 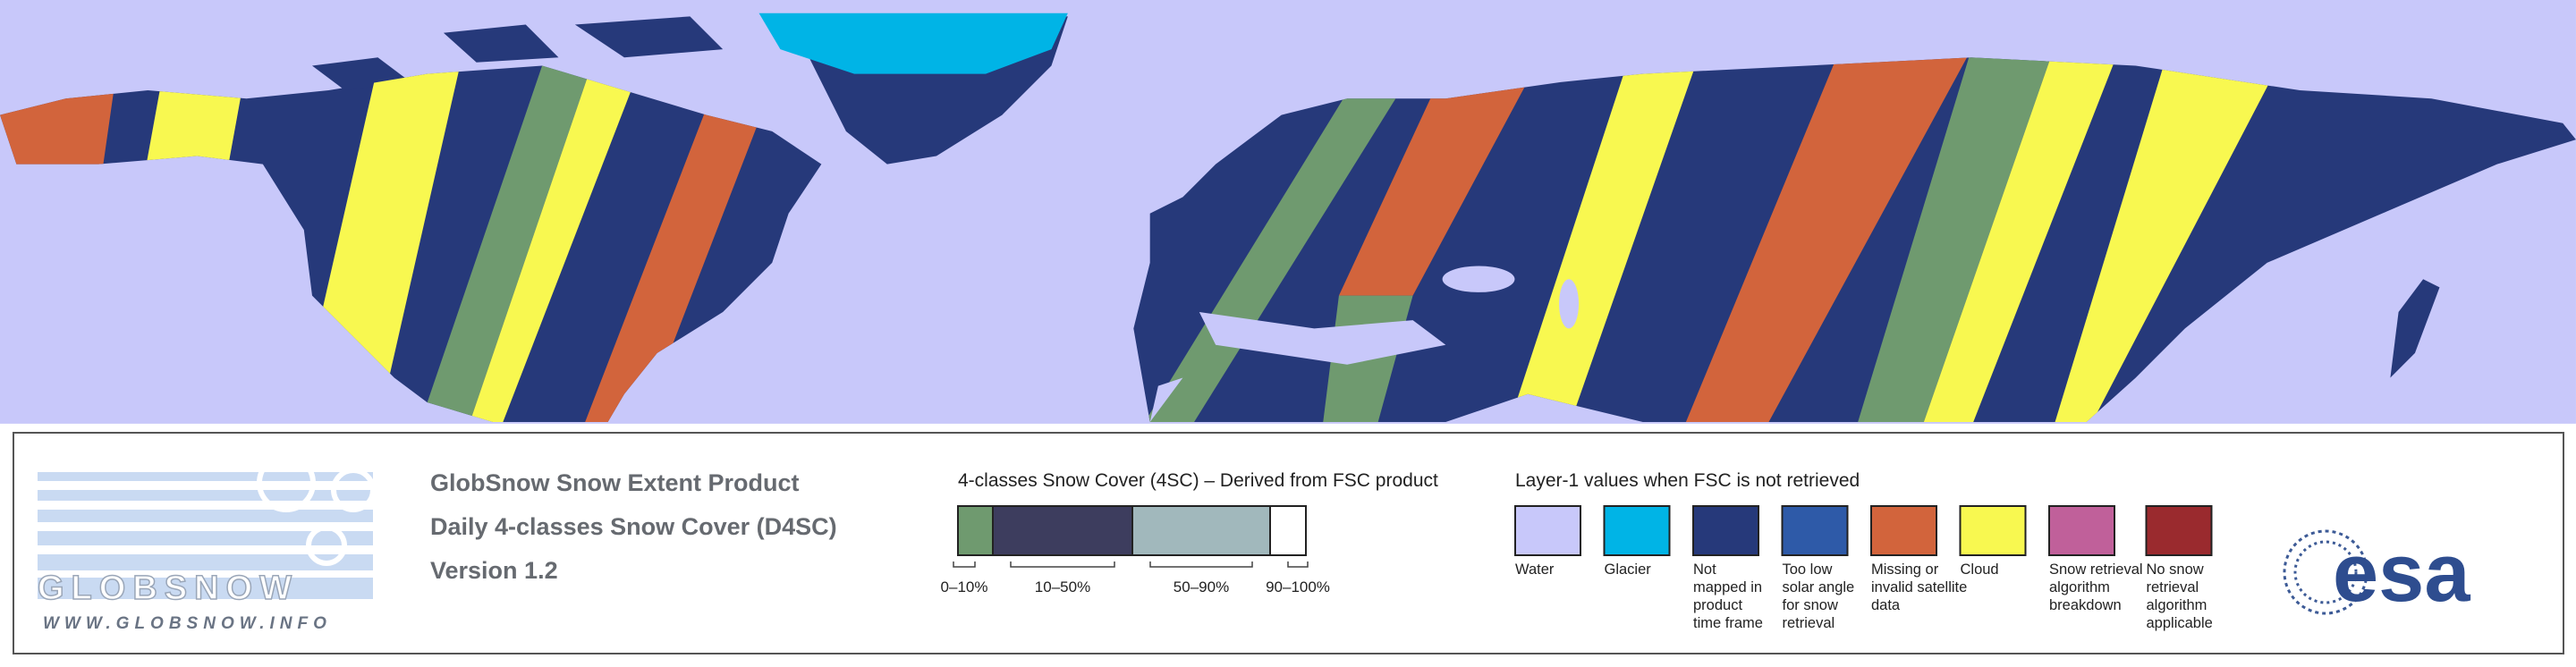 I want to click on item-label: Glacier, so click(x=1628, y=569).